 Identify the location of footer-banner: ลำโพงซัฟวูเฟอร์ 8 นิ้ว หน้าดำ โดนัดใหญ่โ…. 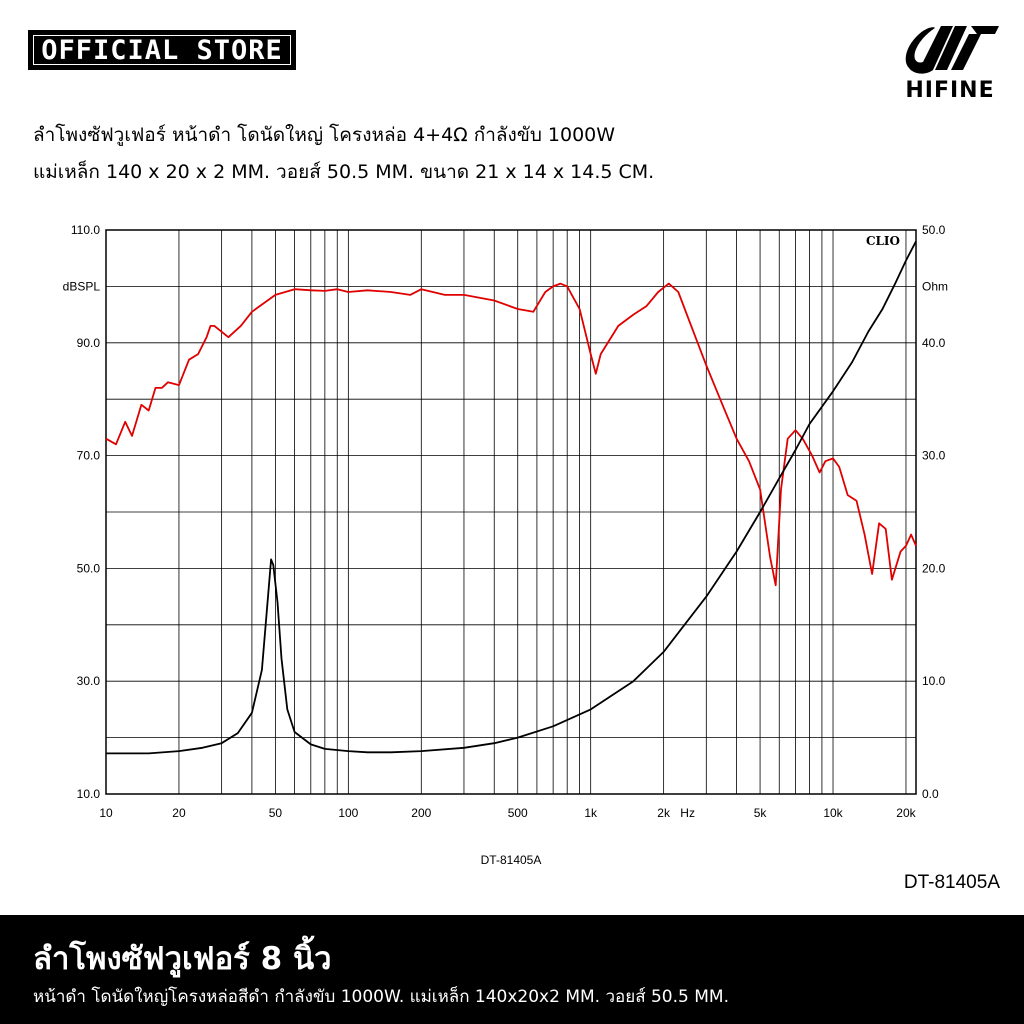
(512, 969).